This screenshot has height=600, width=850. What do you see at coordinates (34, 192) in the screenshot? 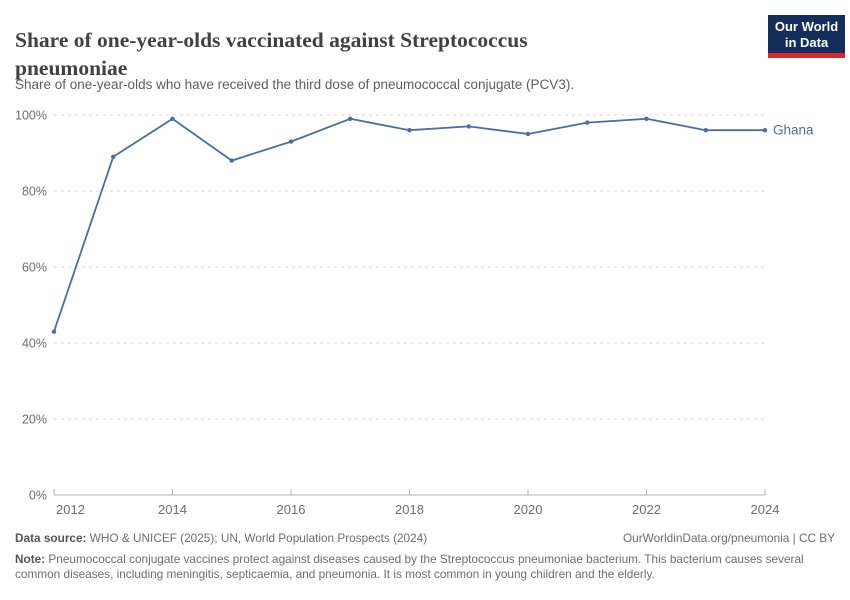
I see `y-axis-tick-label: 80%` at bounding box center [34, 192].